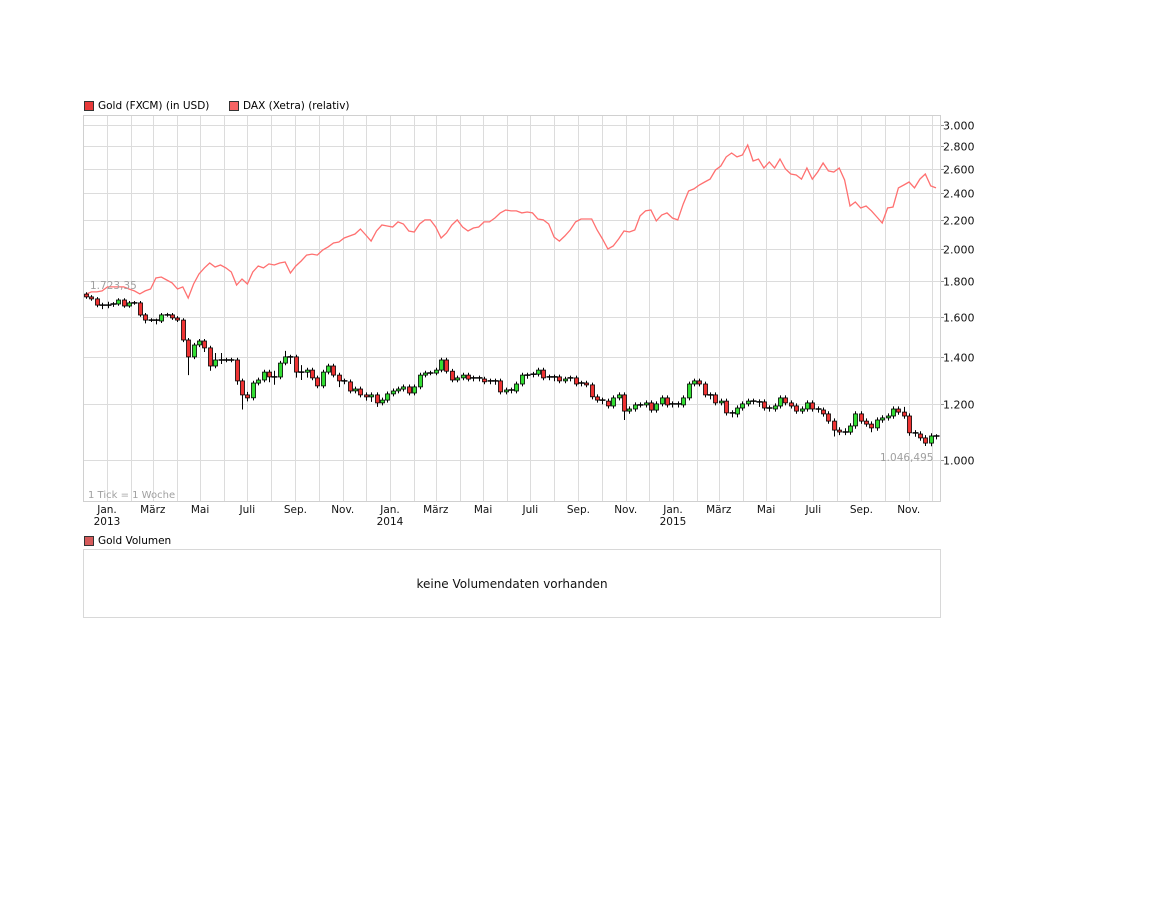  I want to click on gold-legend-swatch, so click(89, 106).